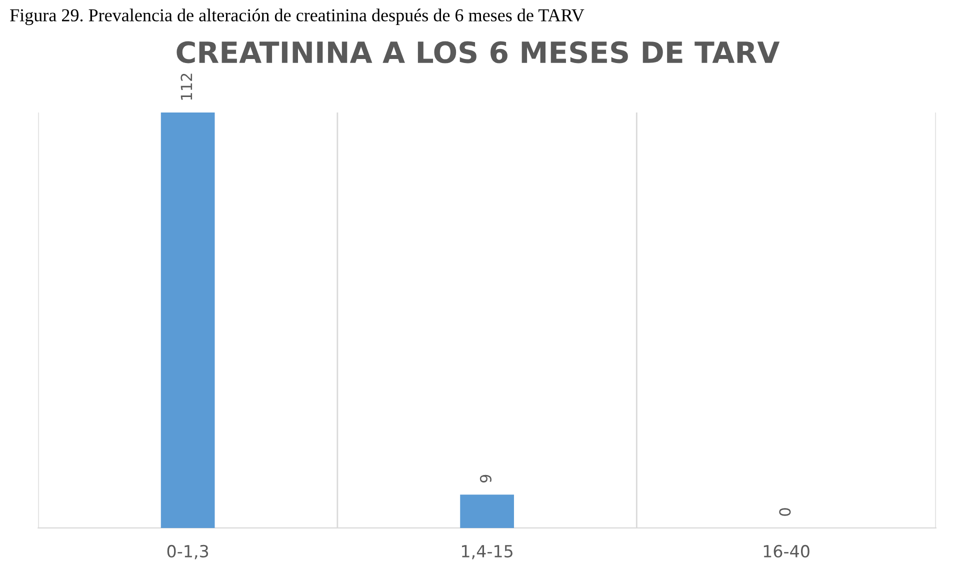  I want to click on data-label: 9, so click(486, 478).